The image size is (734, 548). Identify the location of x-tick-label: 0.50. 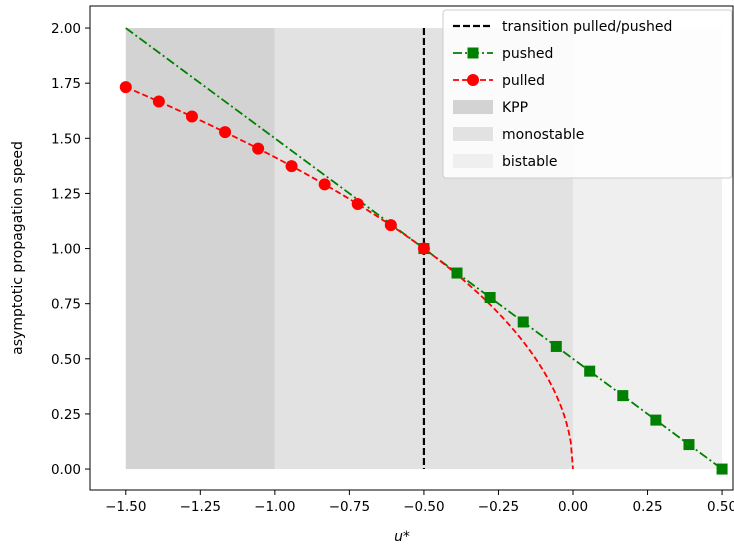
(720, 507).